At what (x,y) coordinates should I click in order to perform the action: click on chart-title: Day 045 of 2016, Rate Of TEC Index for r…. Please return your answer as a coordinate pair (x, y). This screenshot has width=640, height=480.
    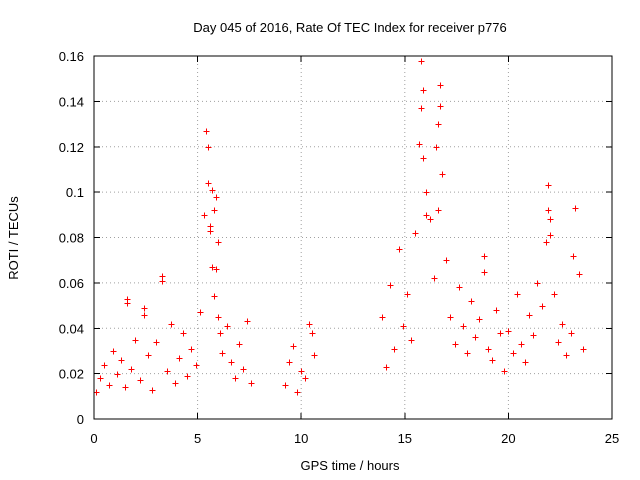
    Looking at the image, I should click on (349, 27).